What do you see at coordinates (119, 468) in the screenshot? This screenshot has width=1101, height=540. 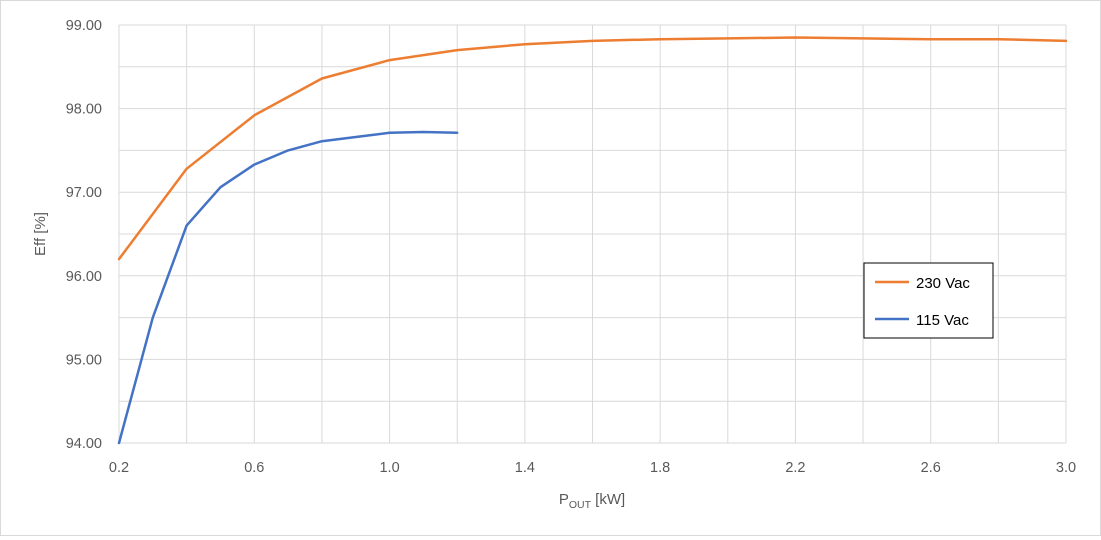 I see `x-tick-label: 0.2` at bounding box center [119, 468].